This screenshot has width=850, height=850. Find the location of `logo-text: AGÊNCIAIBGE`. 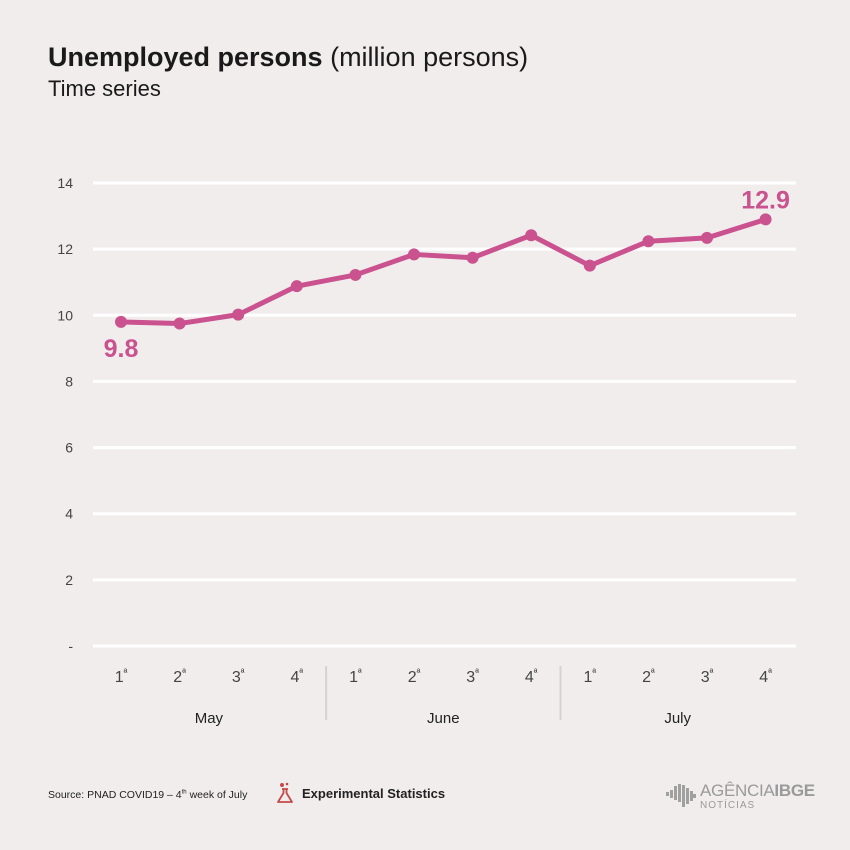

logo-text: AGÊNCIAIBGE is located at coordinates (757, 790).